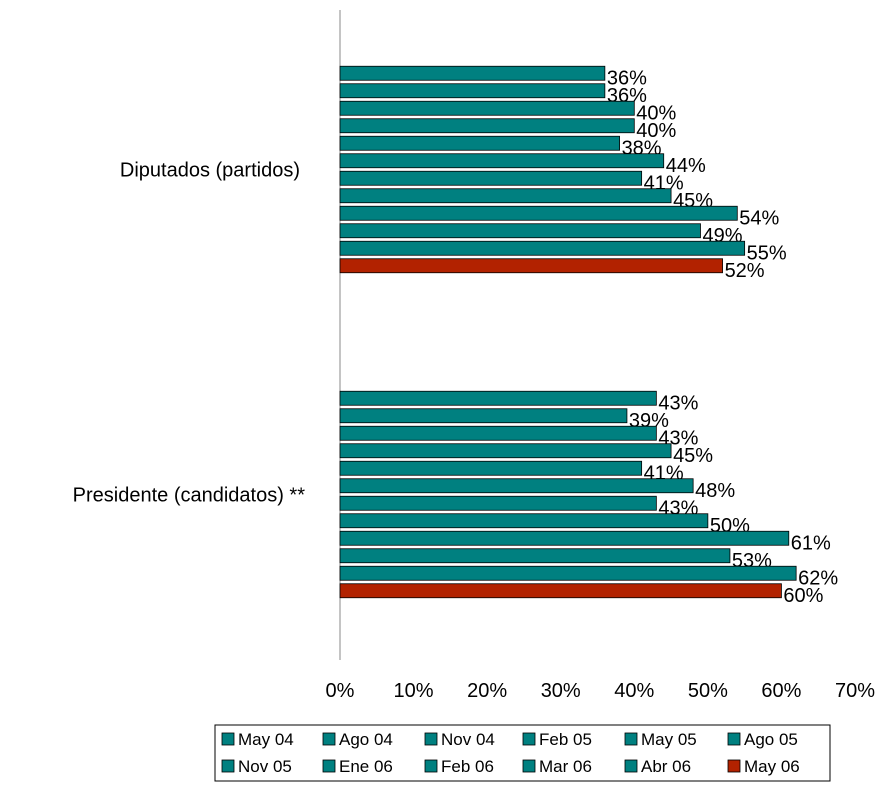 The width and height of the screenshot is (885, 786). Describe the element at coordinates (759, 218) in the screenshot. I see `value-label: 54%` at that location.